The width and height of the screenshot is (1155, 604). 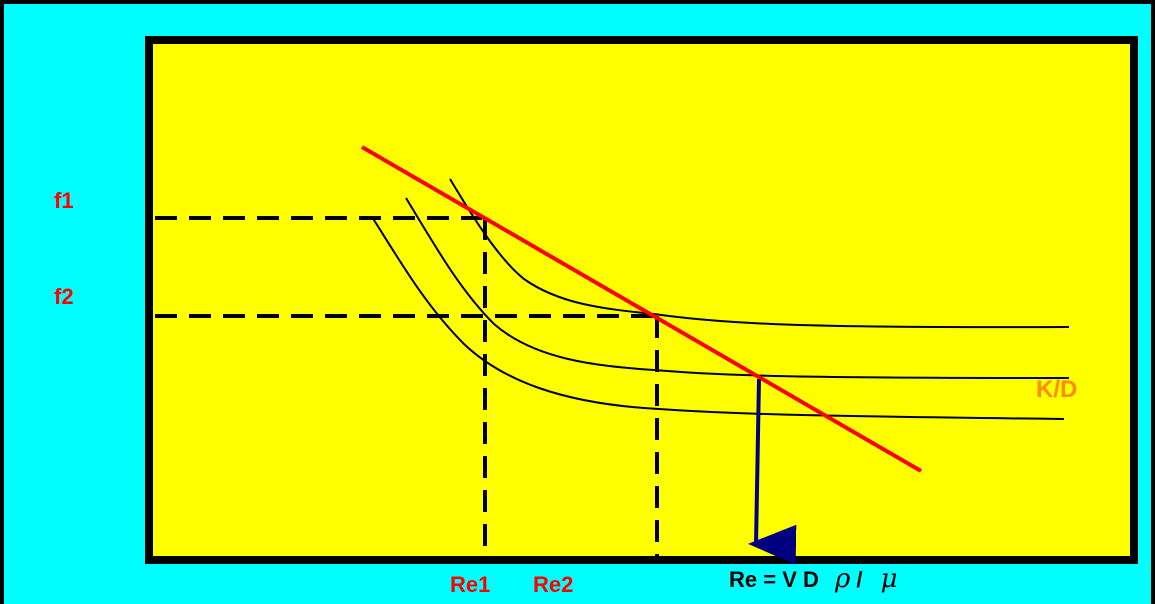 What do you see at coordinates (889, 579) in the screenshot?
I see `mu-symbol: μ` at bounding box center [889, 579].